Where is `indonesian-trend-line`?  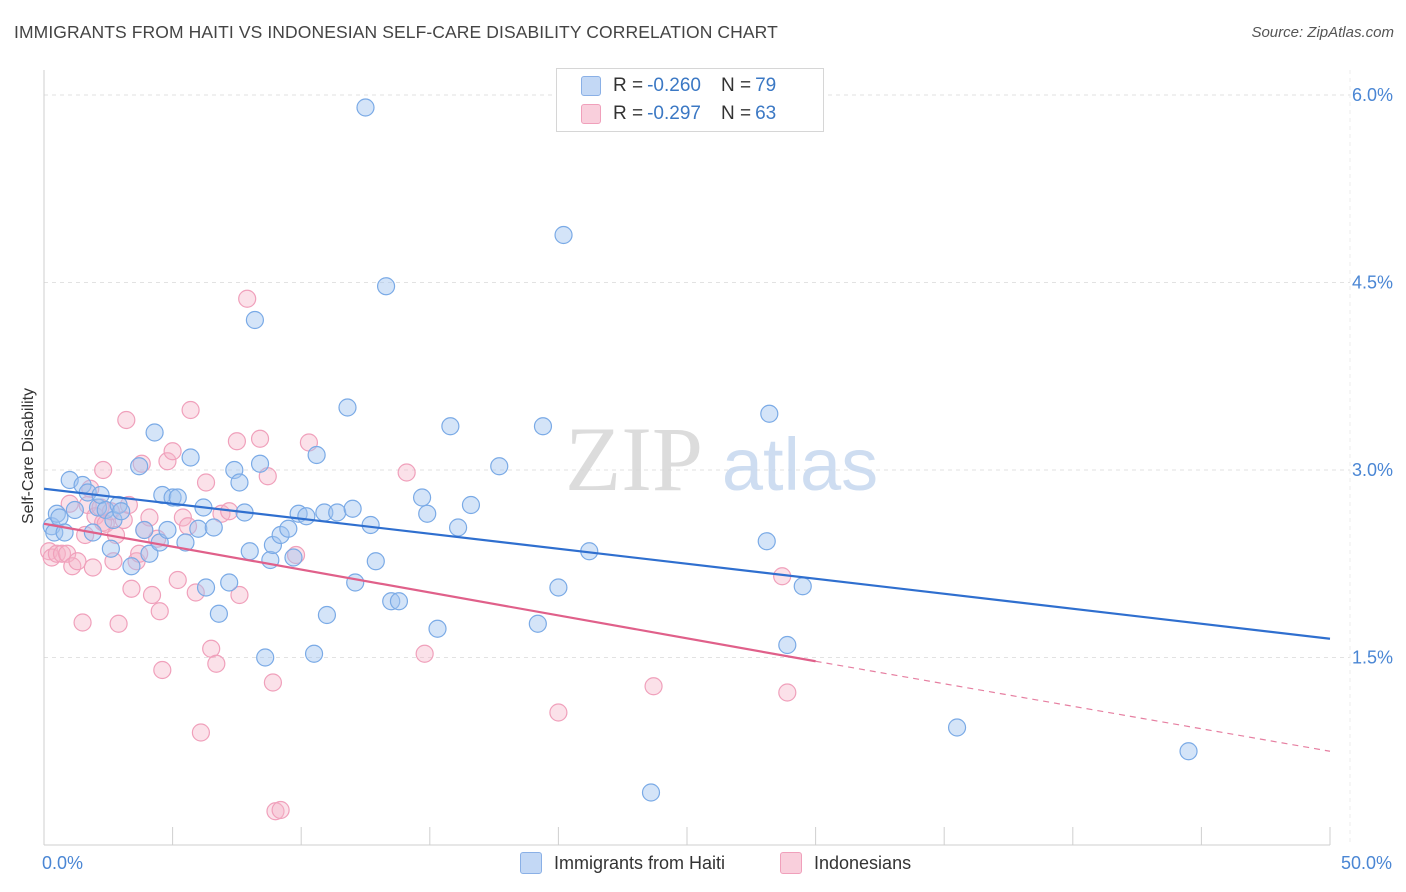
indonesian-trend-line is located at coordinates (429, 592).